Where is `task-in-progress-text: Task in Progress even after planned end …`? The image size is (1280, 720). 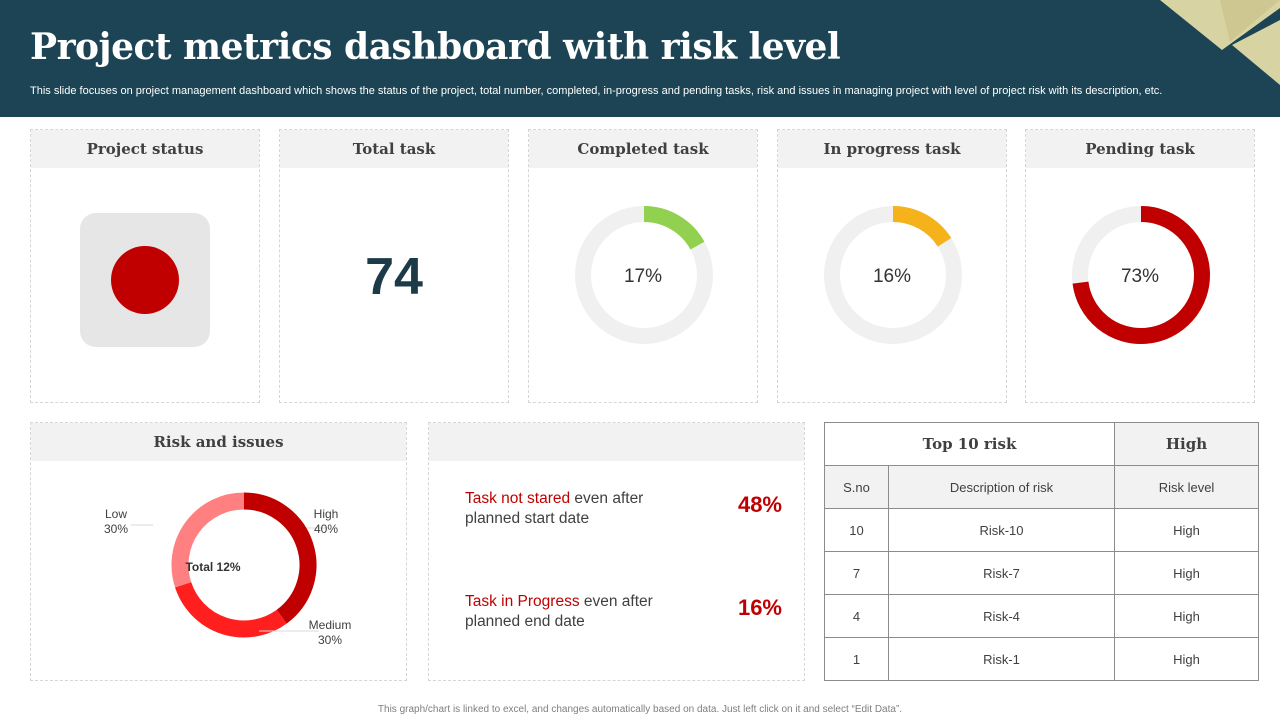
task-in-progress-text: Task in Progress even after planned end … is located at coordinates (585, 612).